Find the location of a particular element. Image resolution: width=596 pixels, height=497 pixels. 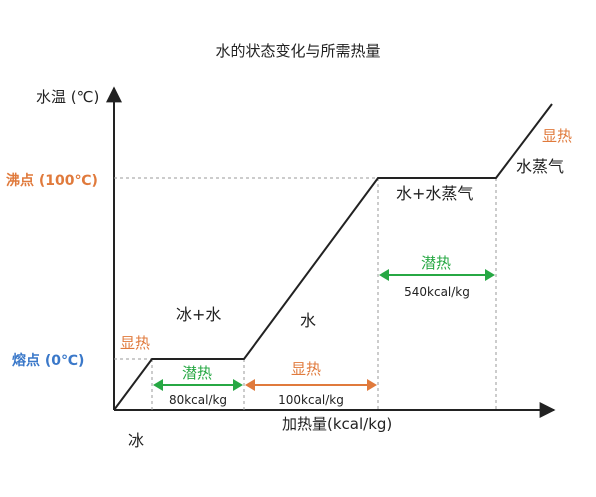

y-tick-melting-point: 熔点 (0℃) is located at coordinates (48, 360).